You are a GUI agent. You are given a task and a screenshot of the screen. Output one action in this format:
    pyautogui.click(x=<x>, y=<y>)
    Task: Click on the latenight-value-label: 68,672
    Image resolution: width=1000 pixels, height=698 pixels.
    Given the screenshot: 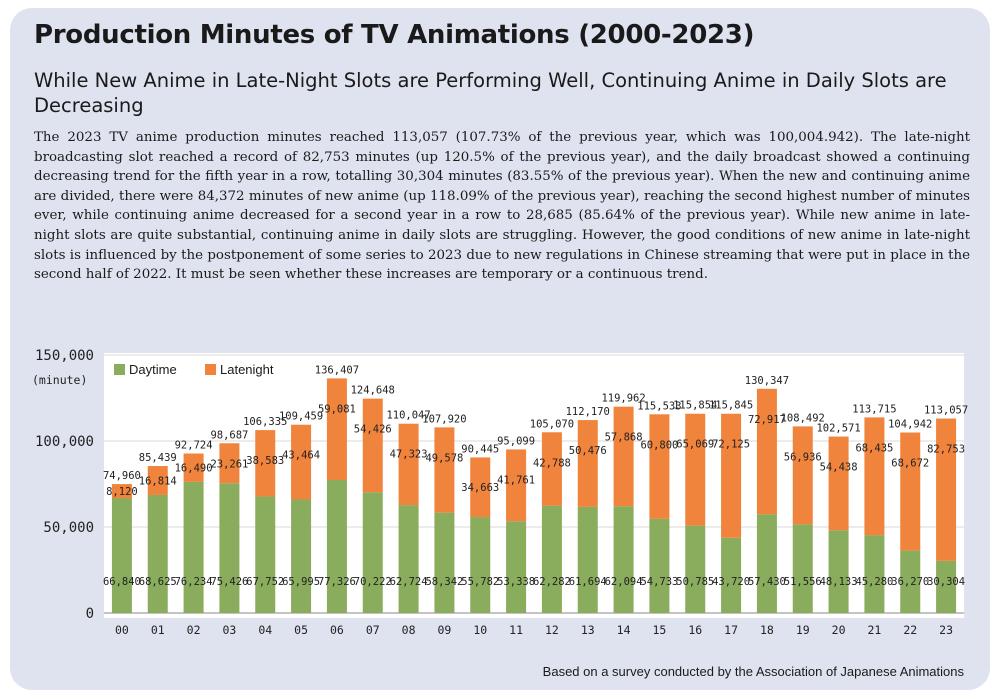 What is the action you would take?
    pyautogui.click(x=910, y=463)
    